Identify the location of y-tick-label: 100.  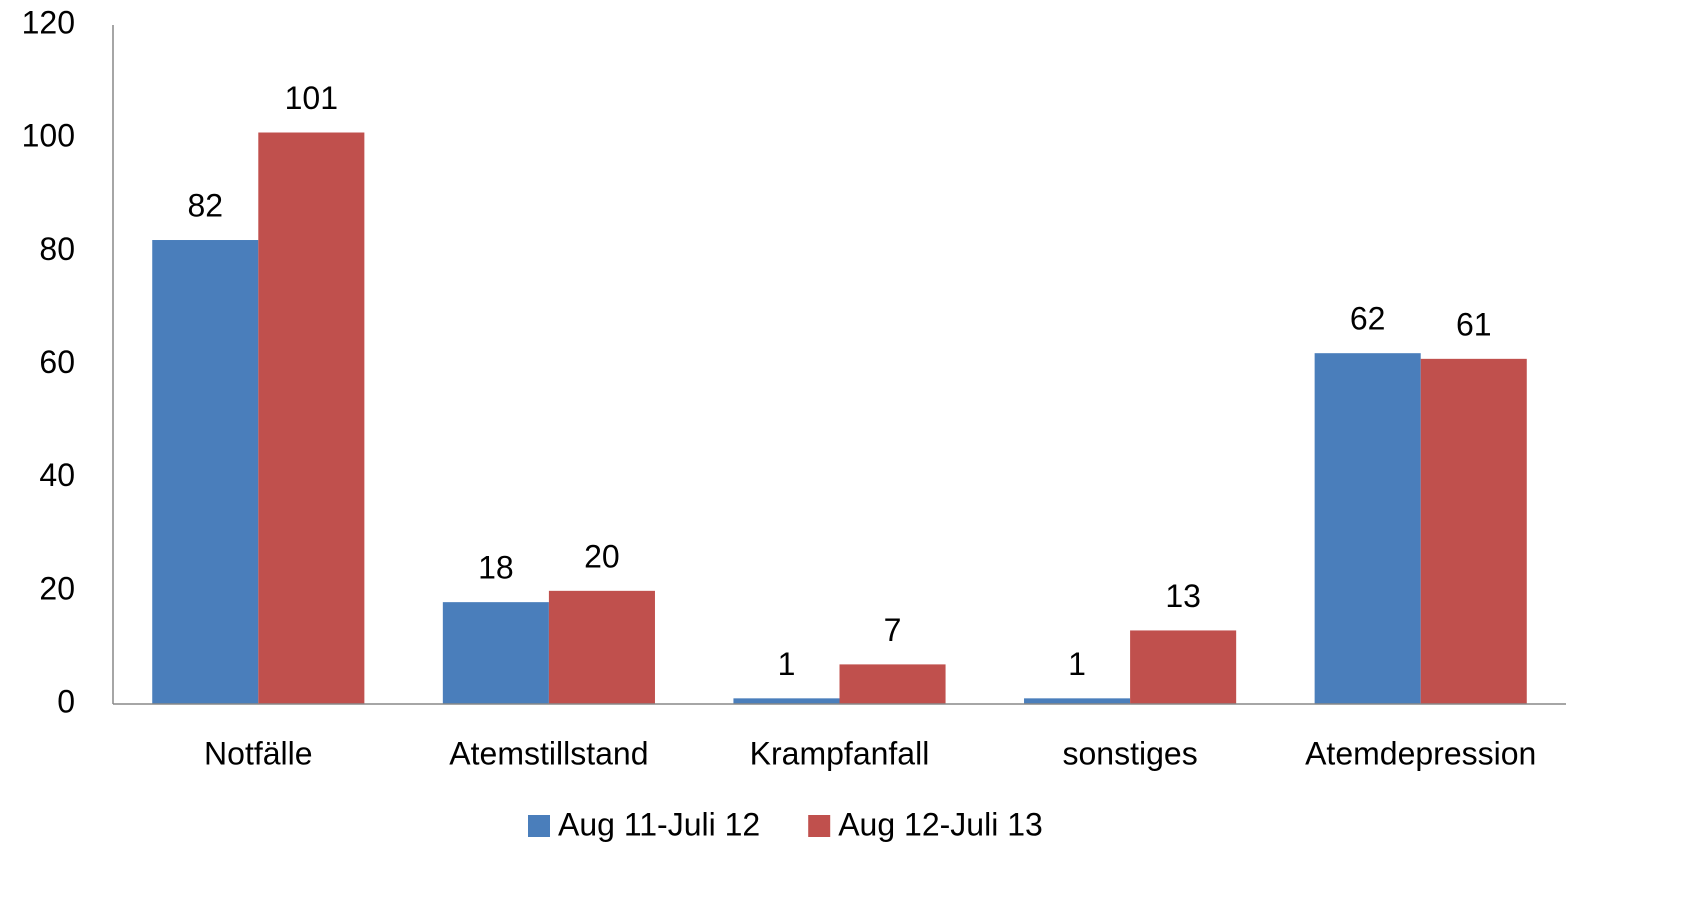
(48, 136).